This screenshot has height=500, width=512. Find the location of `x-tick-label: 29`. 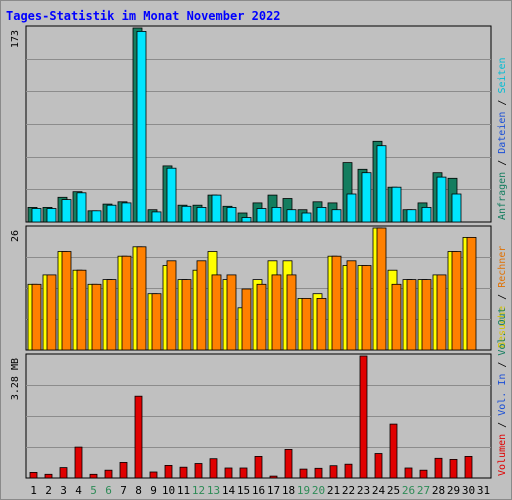

x-tick-label: 29 is located at coordinates (453, 490).